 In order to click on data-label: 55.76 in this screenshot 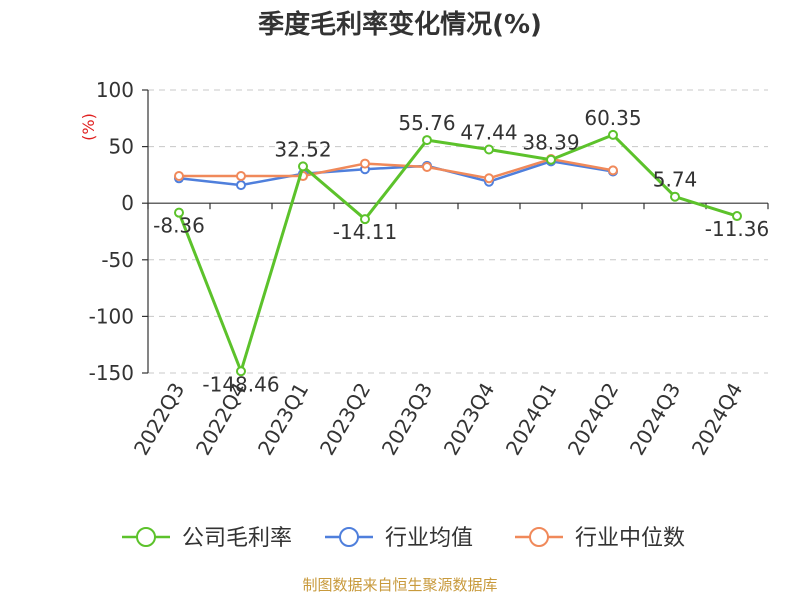, I will do `click(426, 123)`.